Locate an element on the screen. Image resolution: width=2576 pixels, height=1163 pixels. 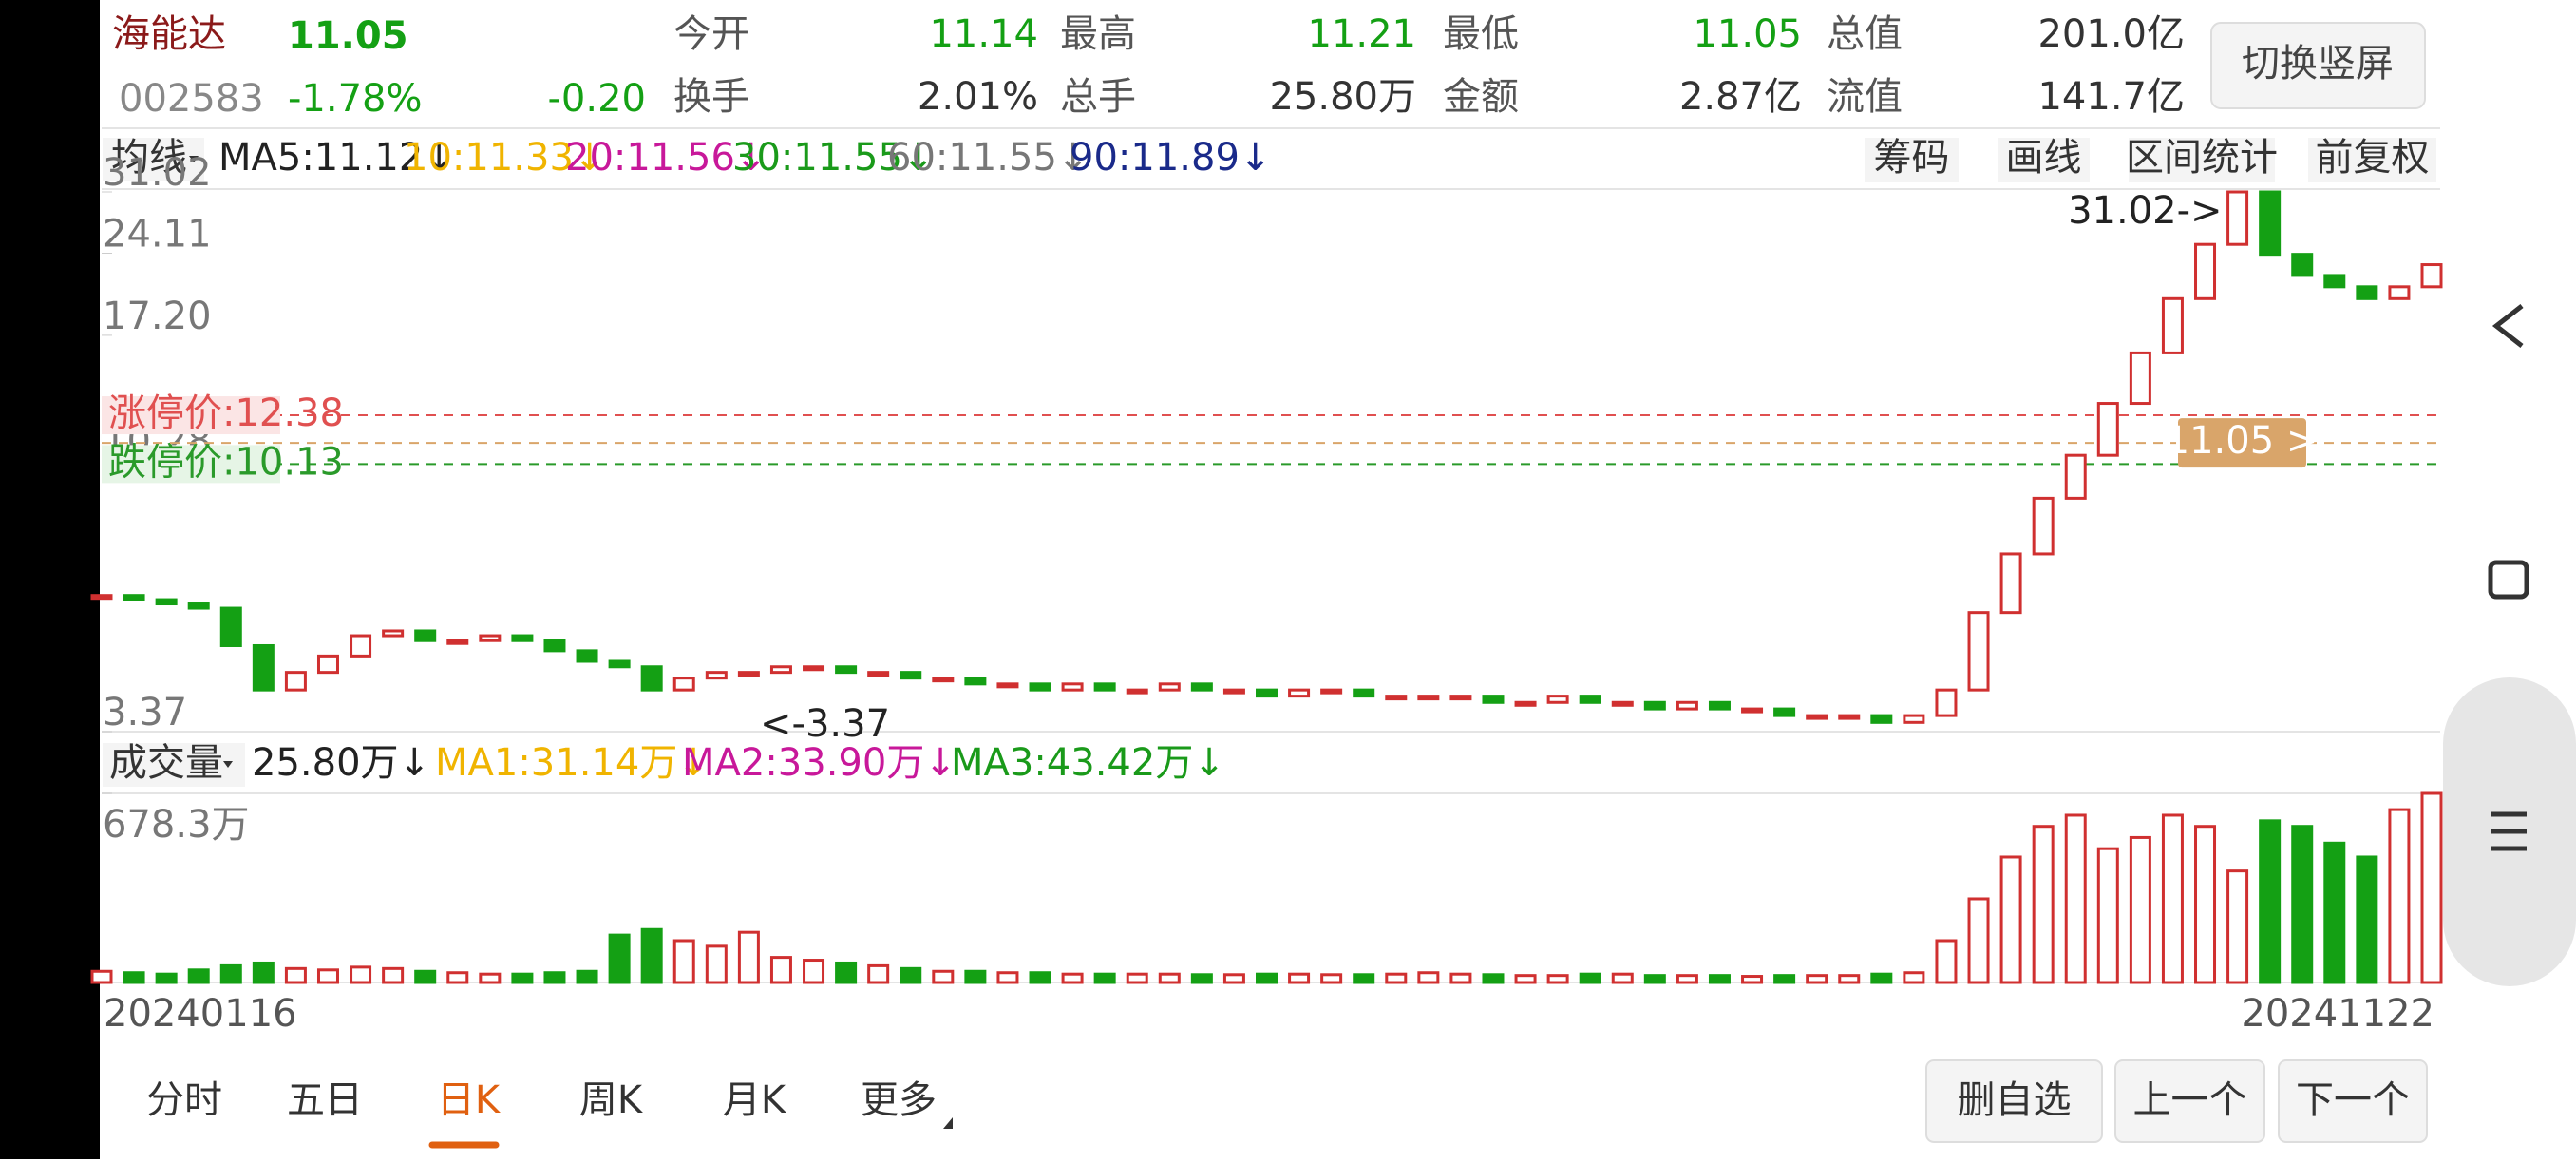
stat-value: 141.7亿 is located at coordinates (2111, 97).